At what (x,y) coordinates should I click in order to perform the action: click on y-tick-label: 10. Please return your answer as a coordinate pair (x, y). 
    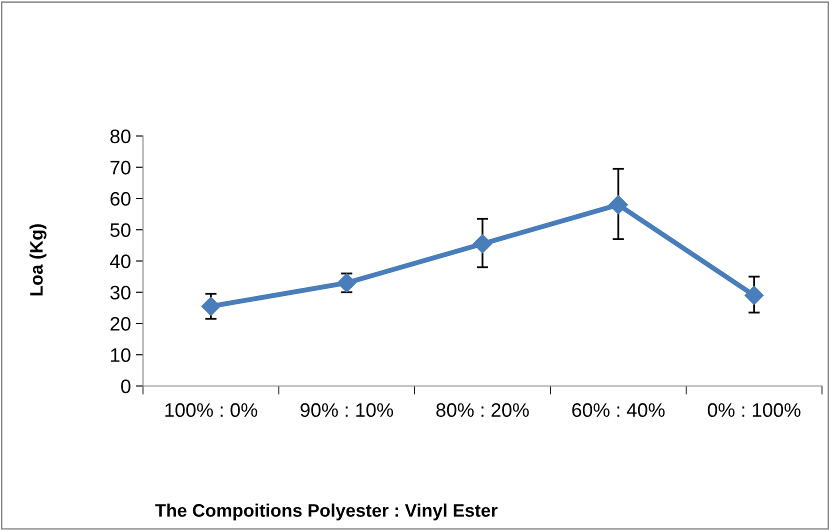
    Looking at the image, I should click on (120, 355).